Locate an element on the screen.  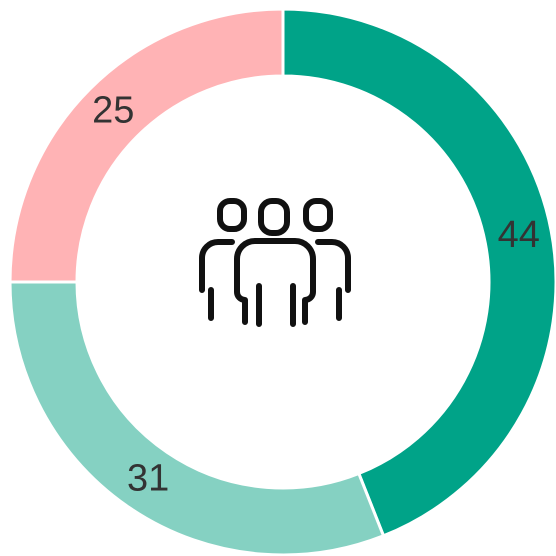
data-label: 25 is located at coordinates (113, 110).